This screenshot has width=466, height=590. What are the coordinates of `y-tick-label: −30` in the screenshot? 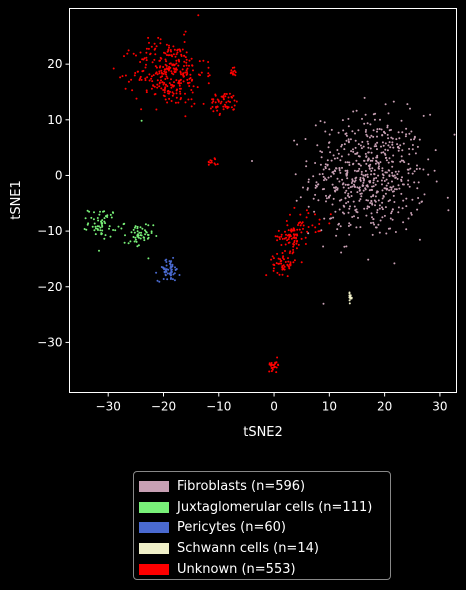 It's located at (49, 342).